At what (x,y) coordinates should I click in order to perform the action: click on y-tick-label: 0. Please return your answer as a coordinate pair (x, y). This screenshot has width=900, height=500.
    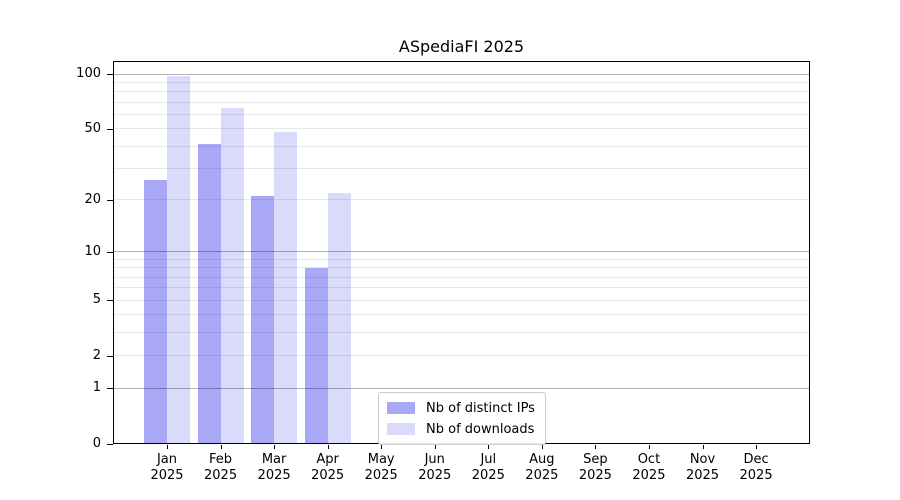
    Looking at the image, I should click on (96, 443).